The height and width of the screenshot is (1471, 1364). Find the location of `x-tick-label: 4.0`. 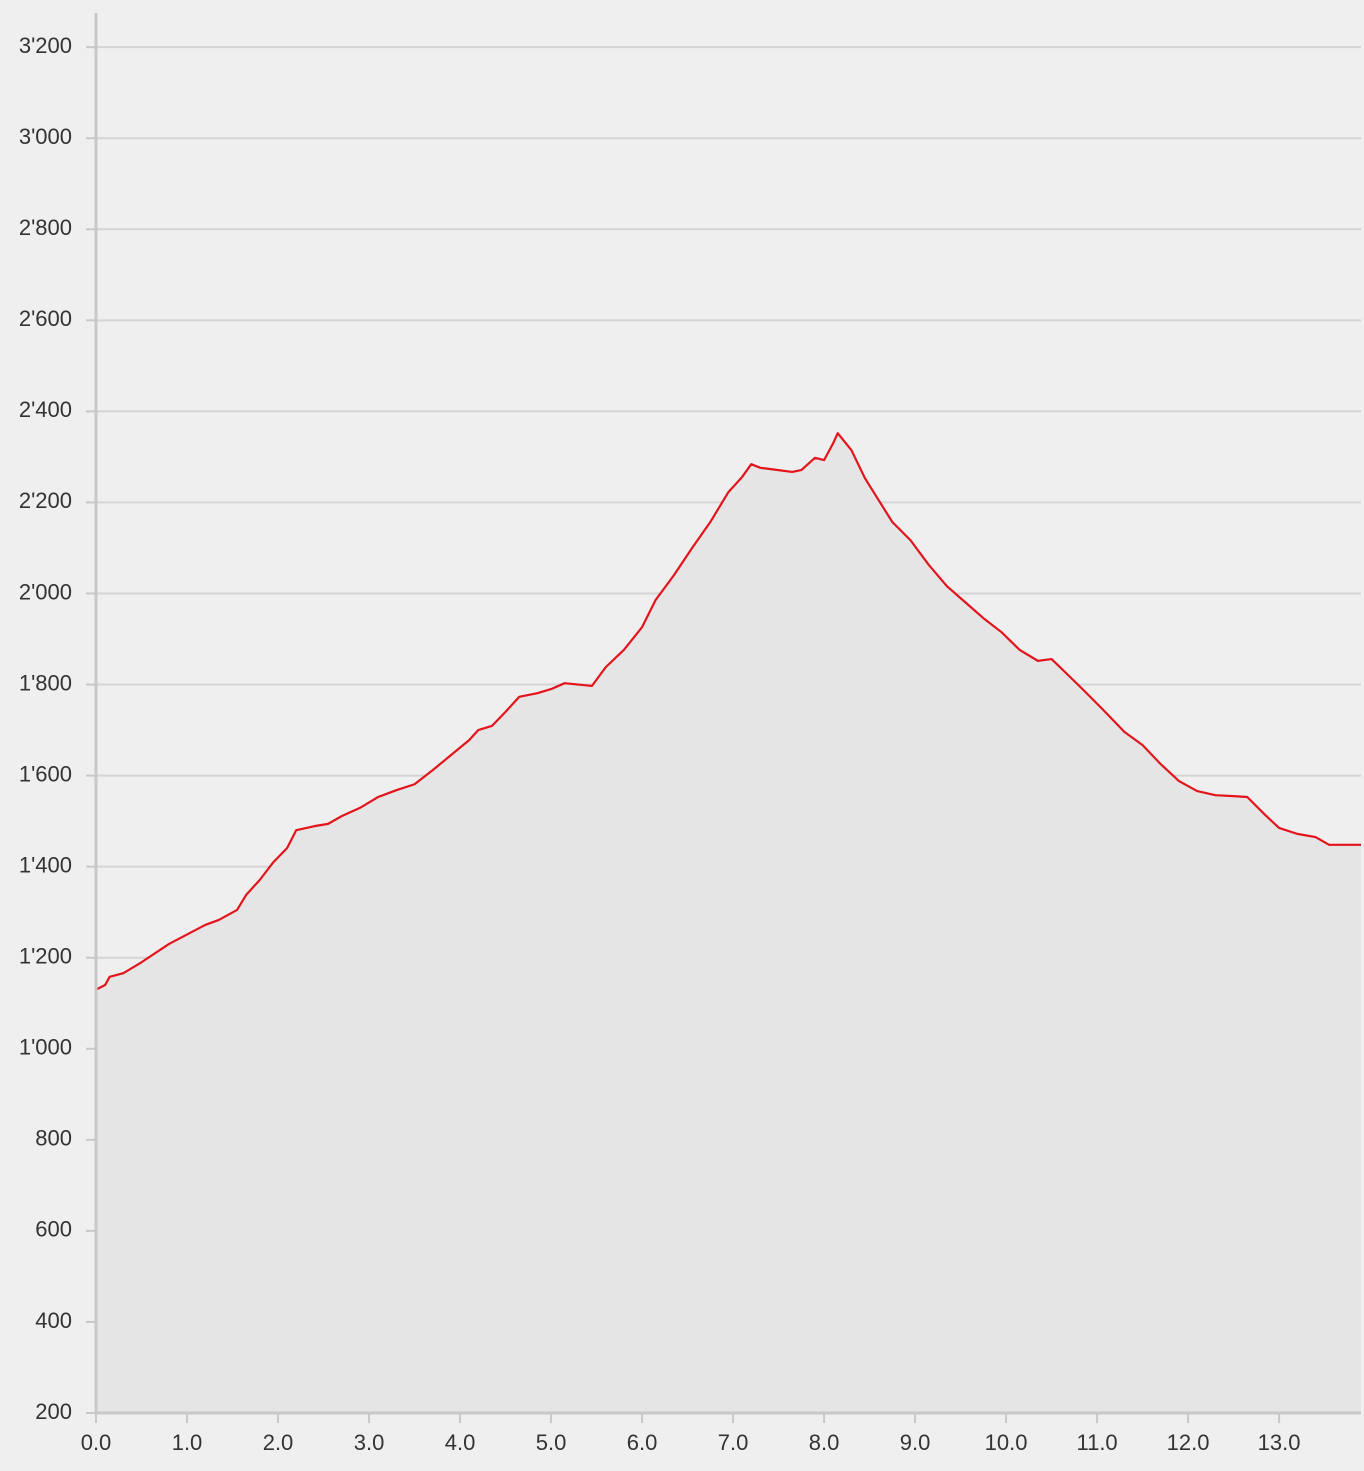

x-tick-label: 4.0 is located at coordinates (460, 1442).